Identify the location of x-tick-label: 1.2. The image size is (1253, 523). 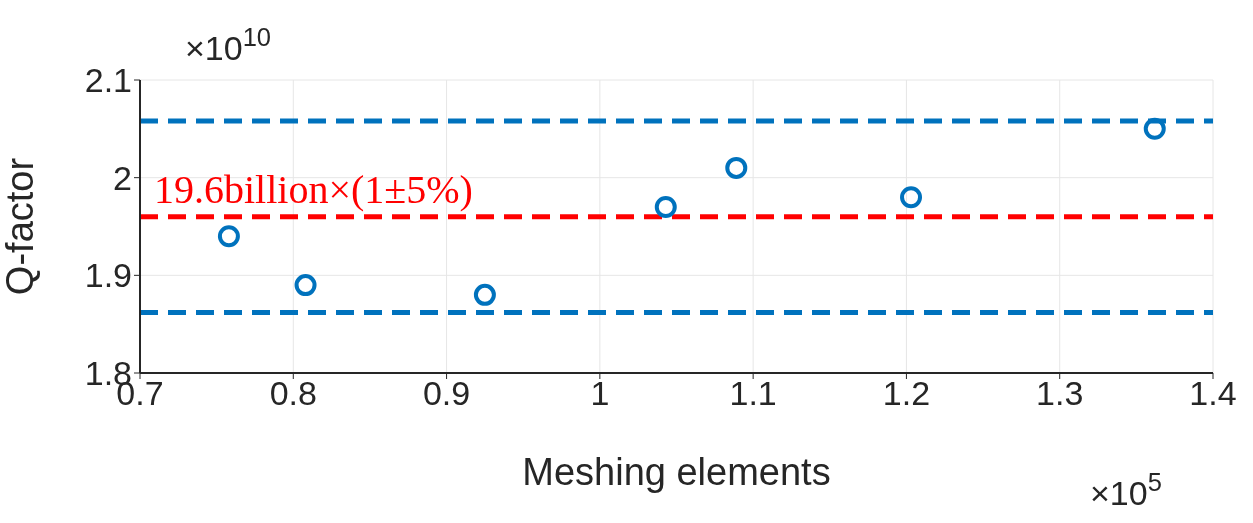
(906, 393).